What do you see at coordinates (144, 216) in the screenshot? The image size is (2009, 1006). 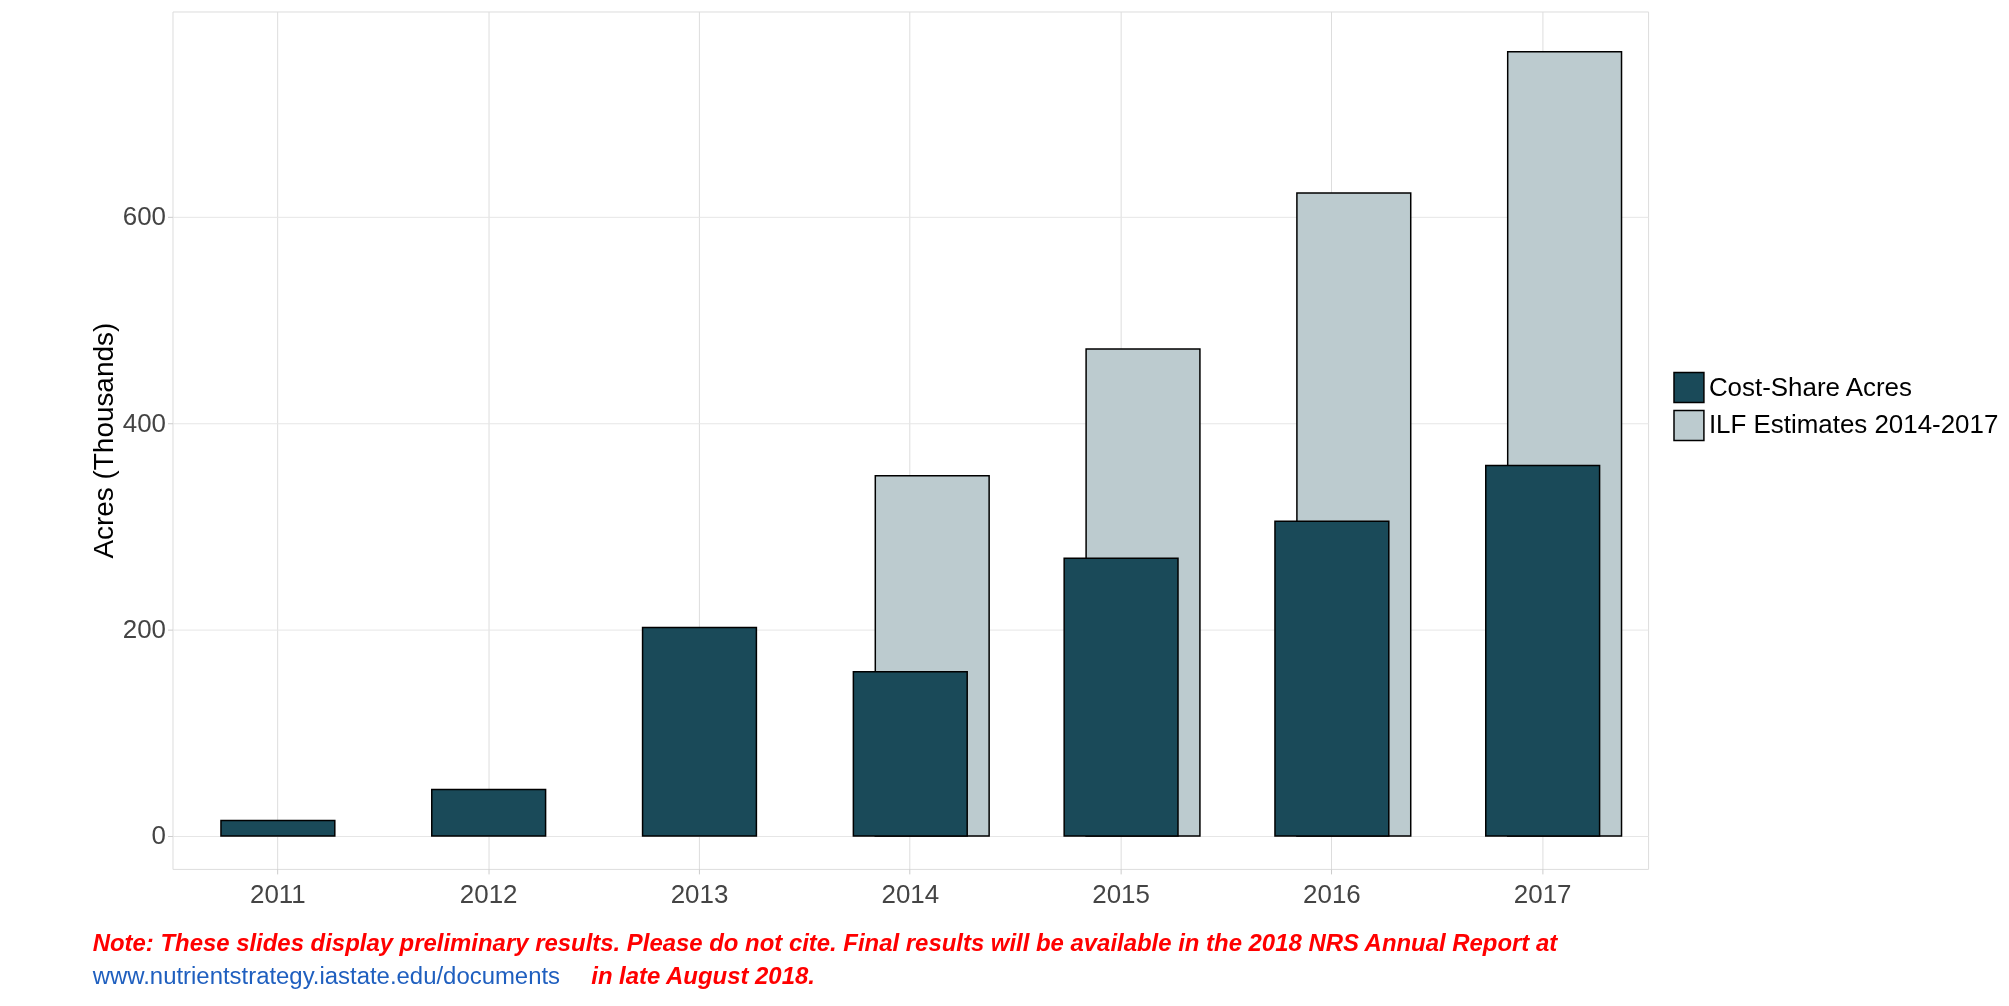 I see `y-tick-label: 600` at bounding box center [144, 216].